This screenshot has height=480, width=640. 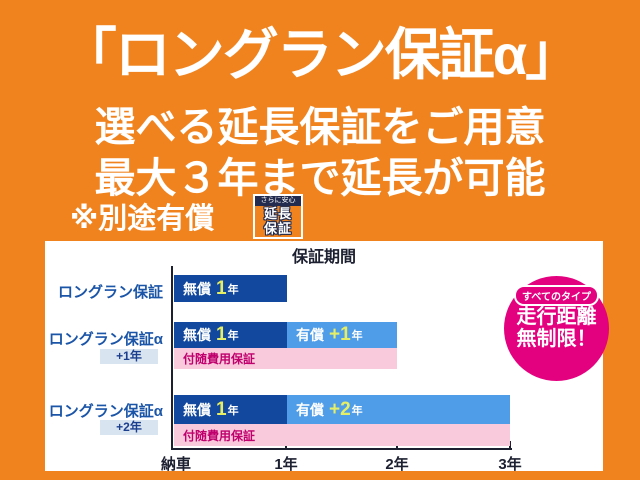 I want to click on row2-sublabel-pill: +1年, so click(x=129, y=356).